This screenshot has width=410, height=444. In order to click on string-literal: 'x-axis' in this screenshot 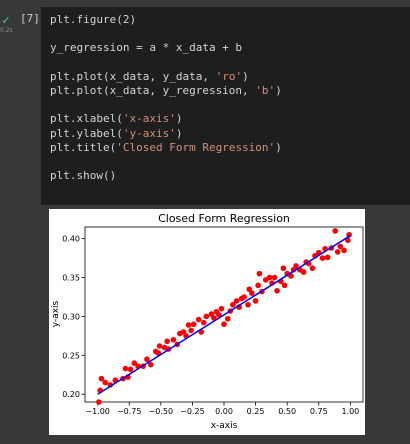, I will do `click(149, 119)`.